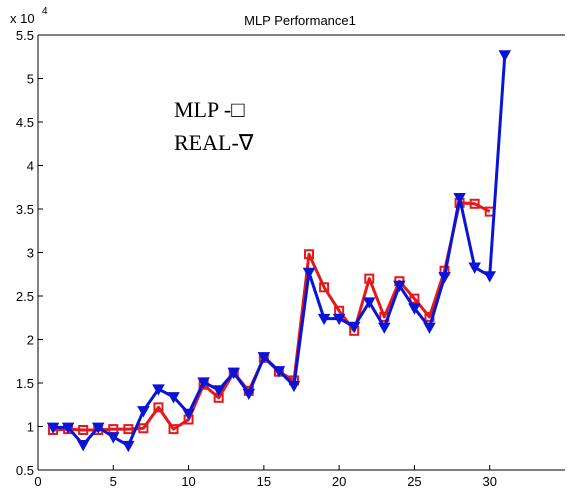 The height and width of the screenshot is (490, 568). Describe the element at coordinates (30, 79) in the screenshot. I see `y-tick-label: 5` at that location.